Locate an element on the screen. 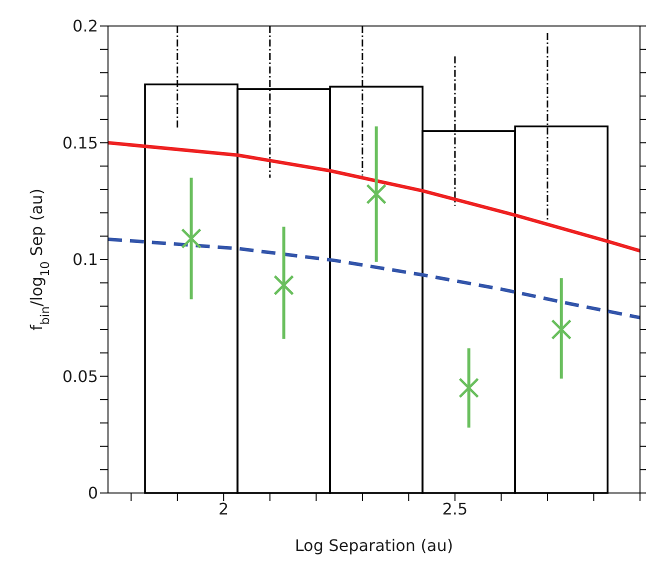 The height and width of the screenshot is (570, 670). x-tick-label: 2.5 is located at coordinates (455, 508).